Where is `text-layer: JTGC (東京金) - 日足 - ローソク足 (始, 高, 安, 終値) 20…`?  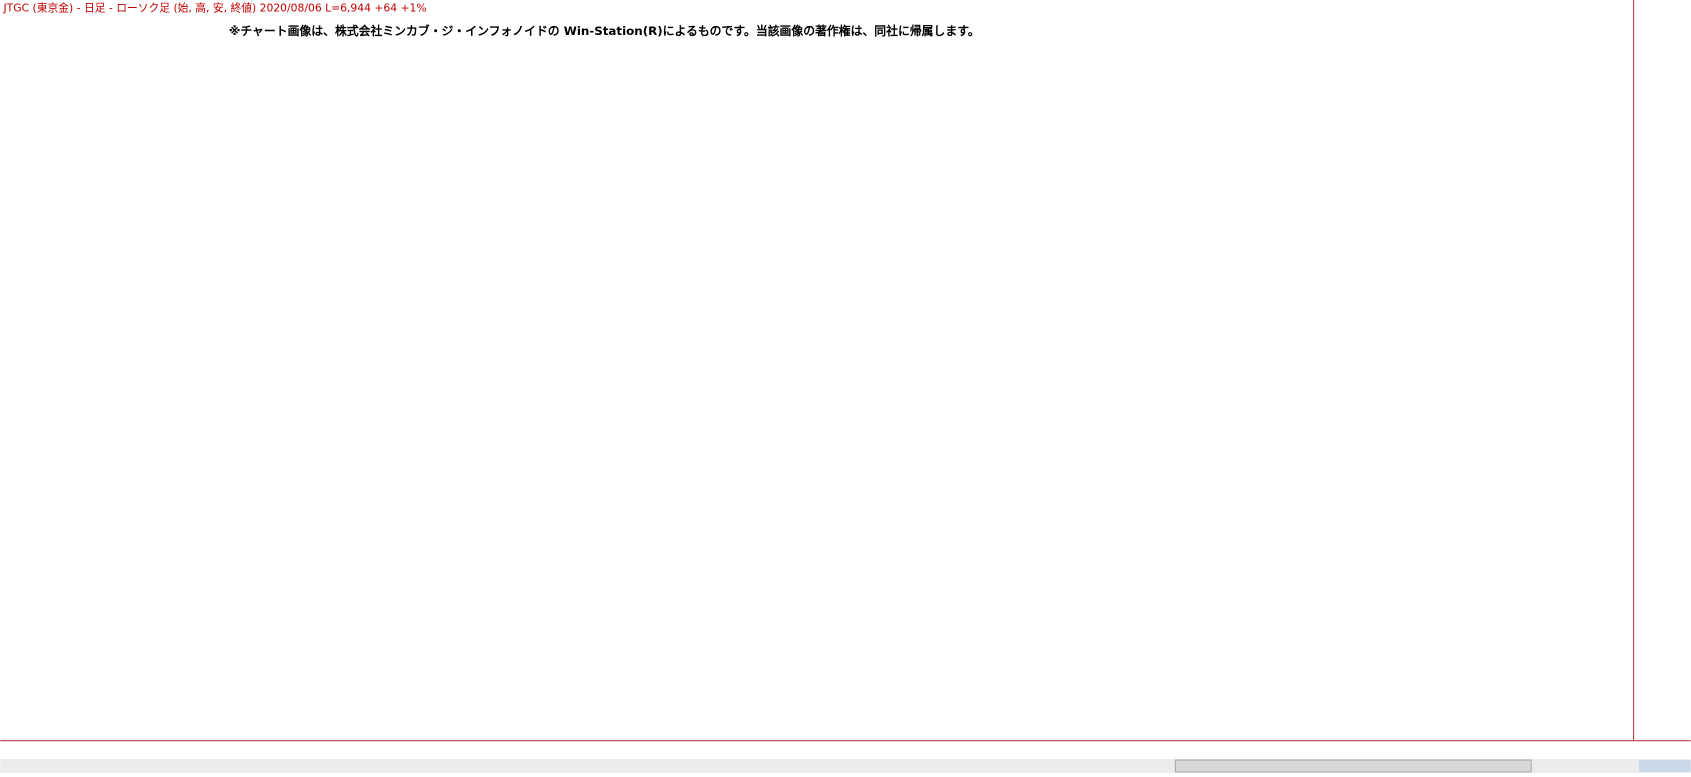 text-layer: JTGC (東京金) - 日足 - ローソク足 (始, 高, 安, 終値) 20… is located at coordinates (491, 20).